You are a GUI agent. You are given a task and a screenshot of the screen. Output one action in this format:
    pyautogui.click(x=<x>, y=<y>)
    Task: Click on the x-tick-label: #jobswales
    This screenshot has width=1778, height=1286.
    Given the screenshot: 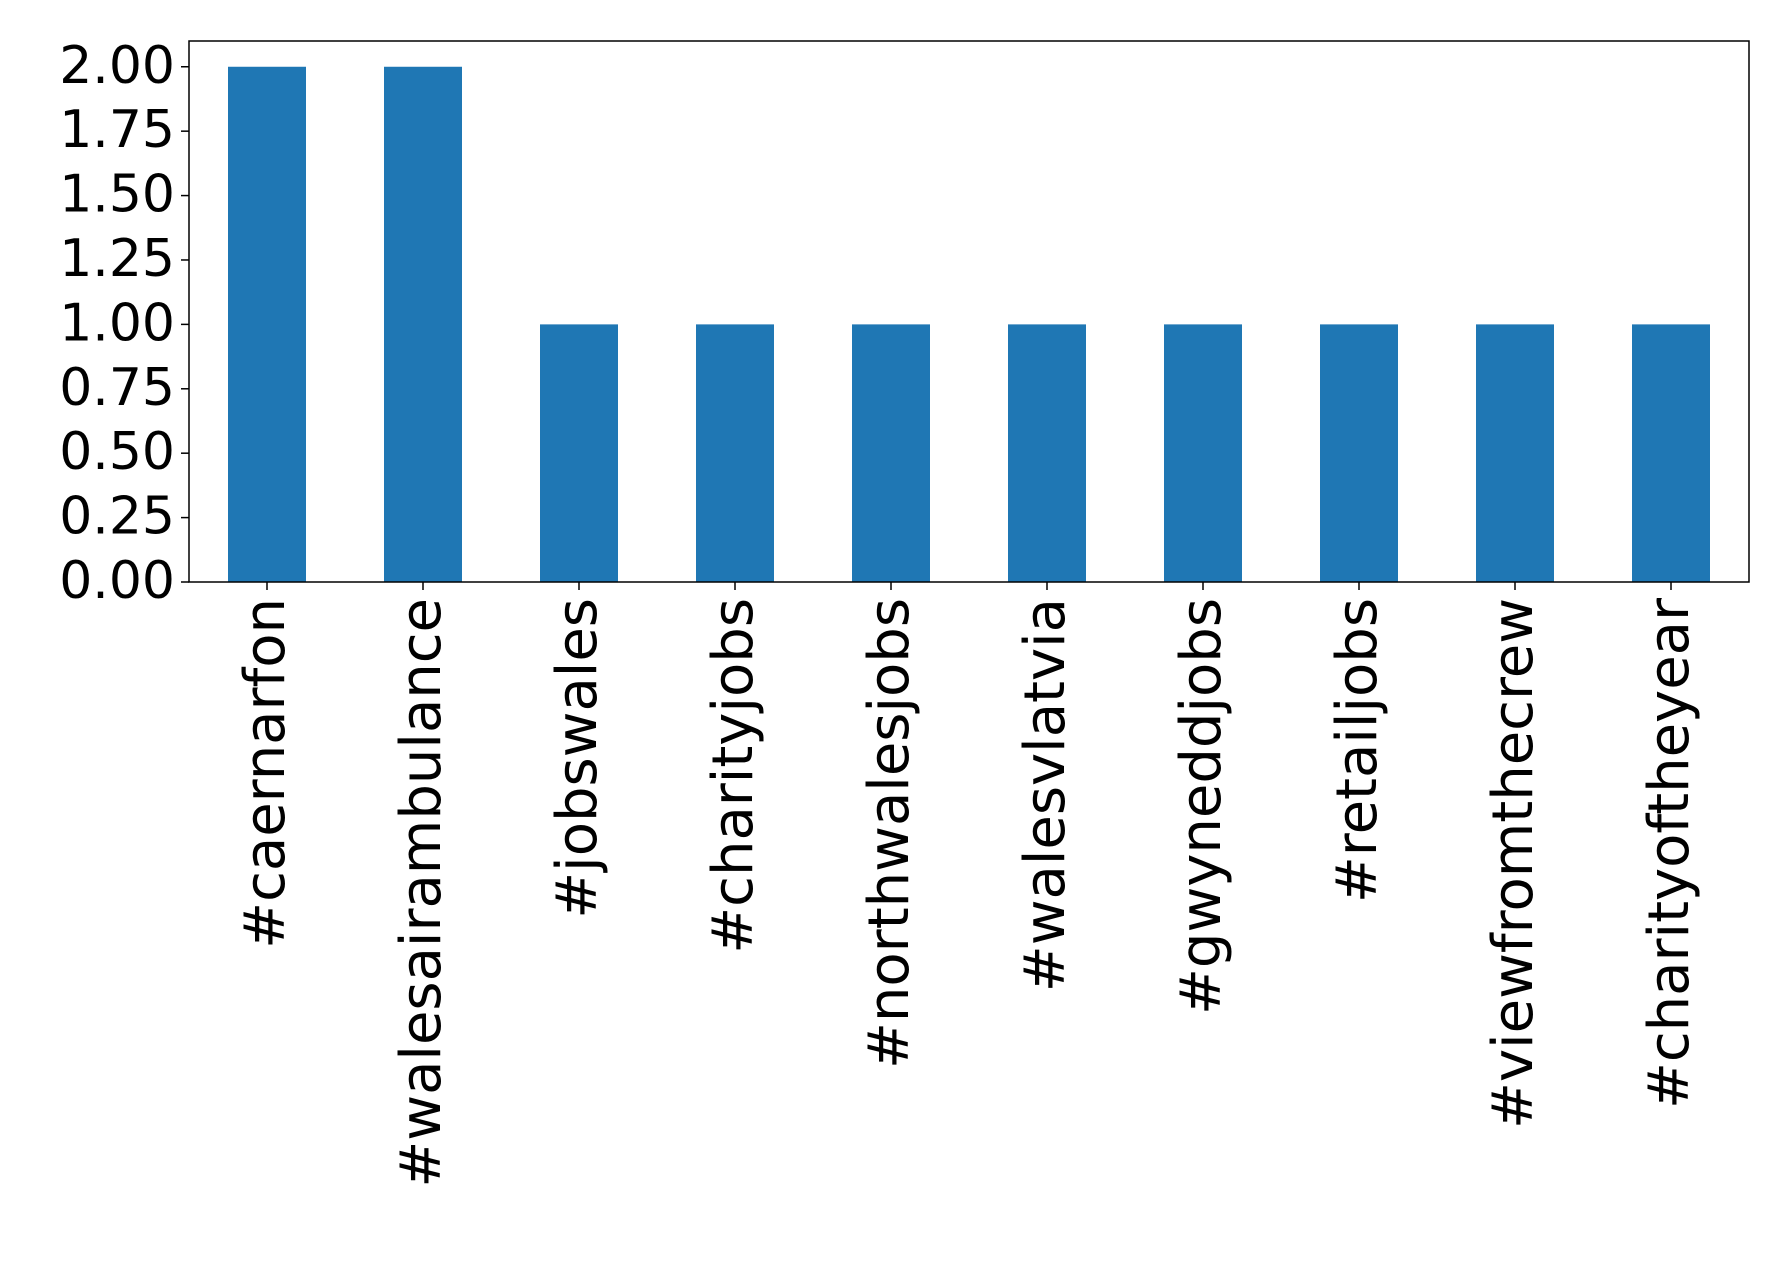 What is the action you would take?
    pyautogui.click(x=577, y=758)
    